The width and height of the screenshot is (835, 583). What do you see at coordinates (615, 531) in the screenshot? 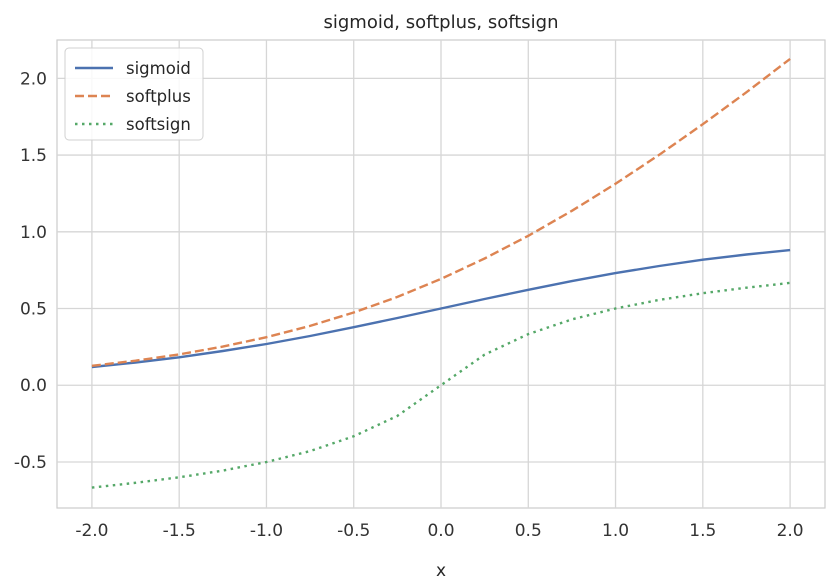
I see `x-tick-label: 1.0` at bounding box center [615, 531].